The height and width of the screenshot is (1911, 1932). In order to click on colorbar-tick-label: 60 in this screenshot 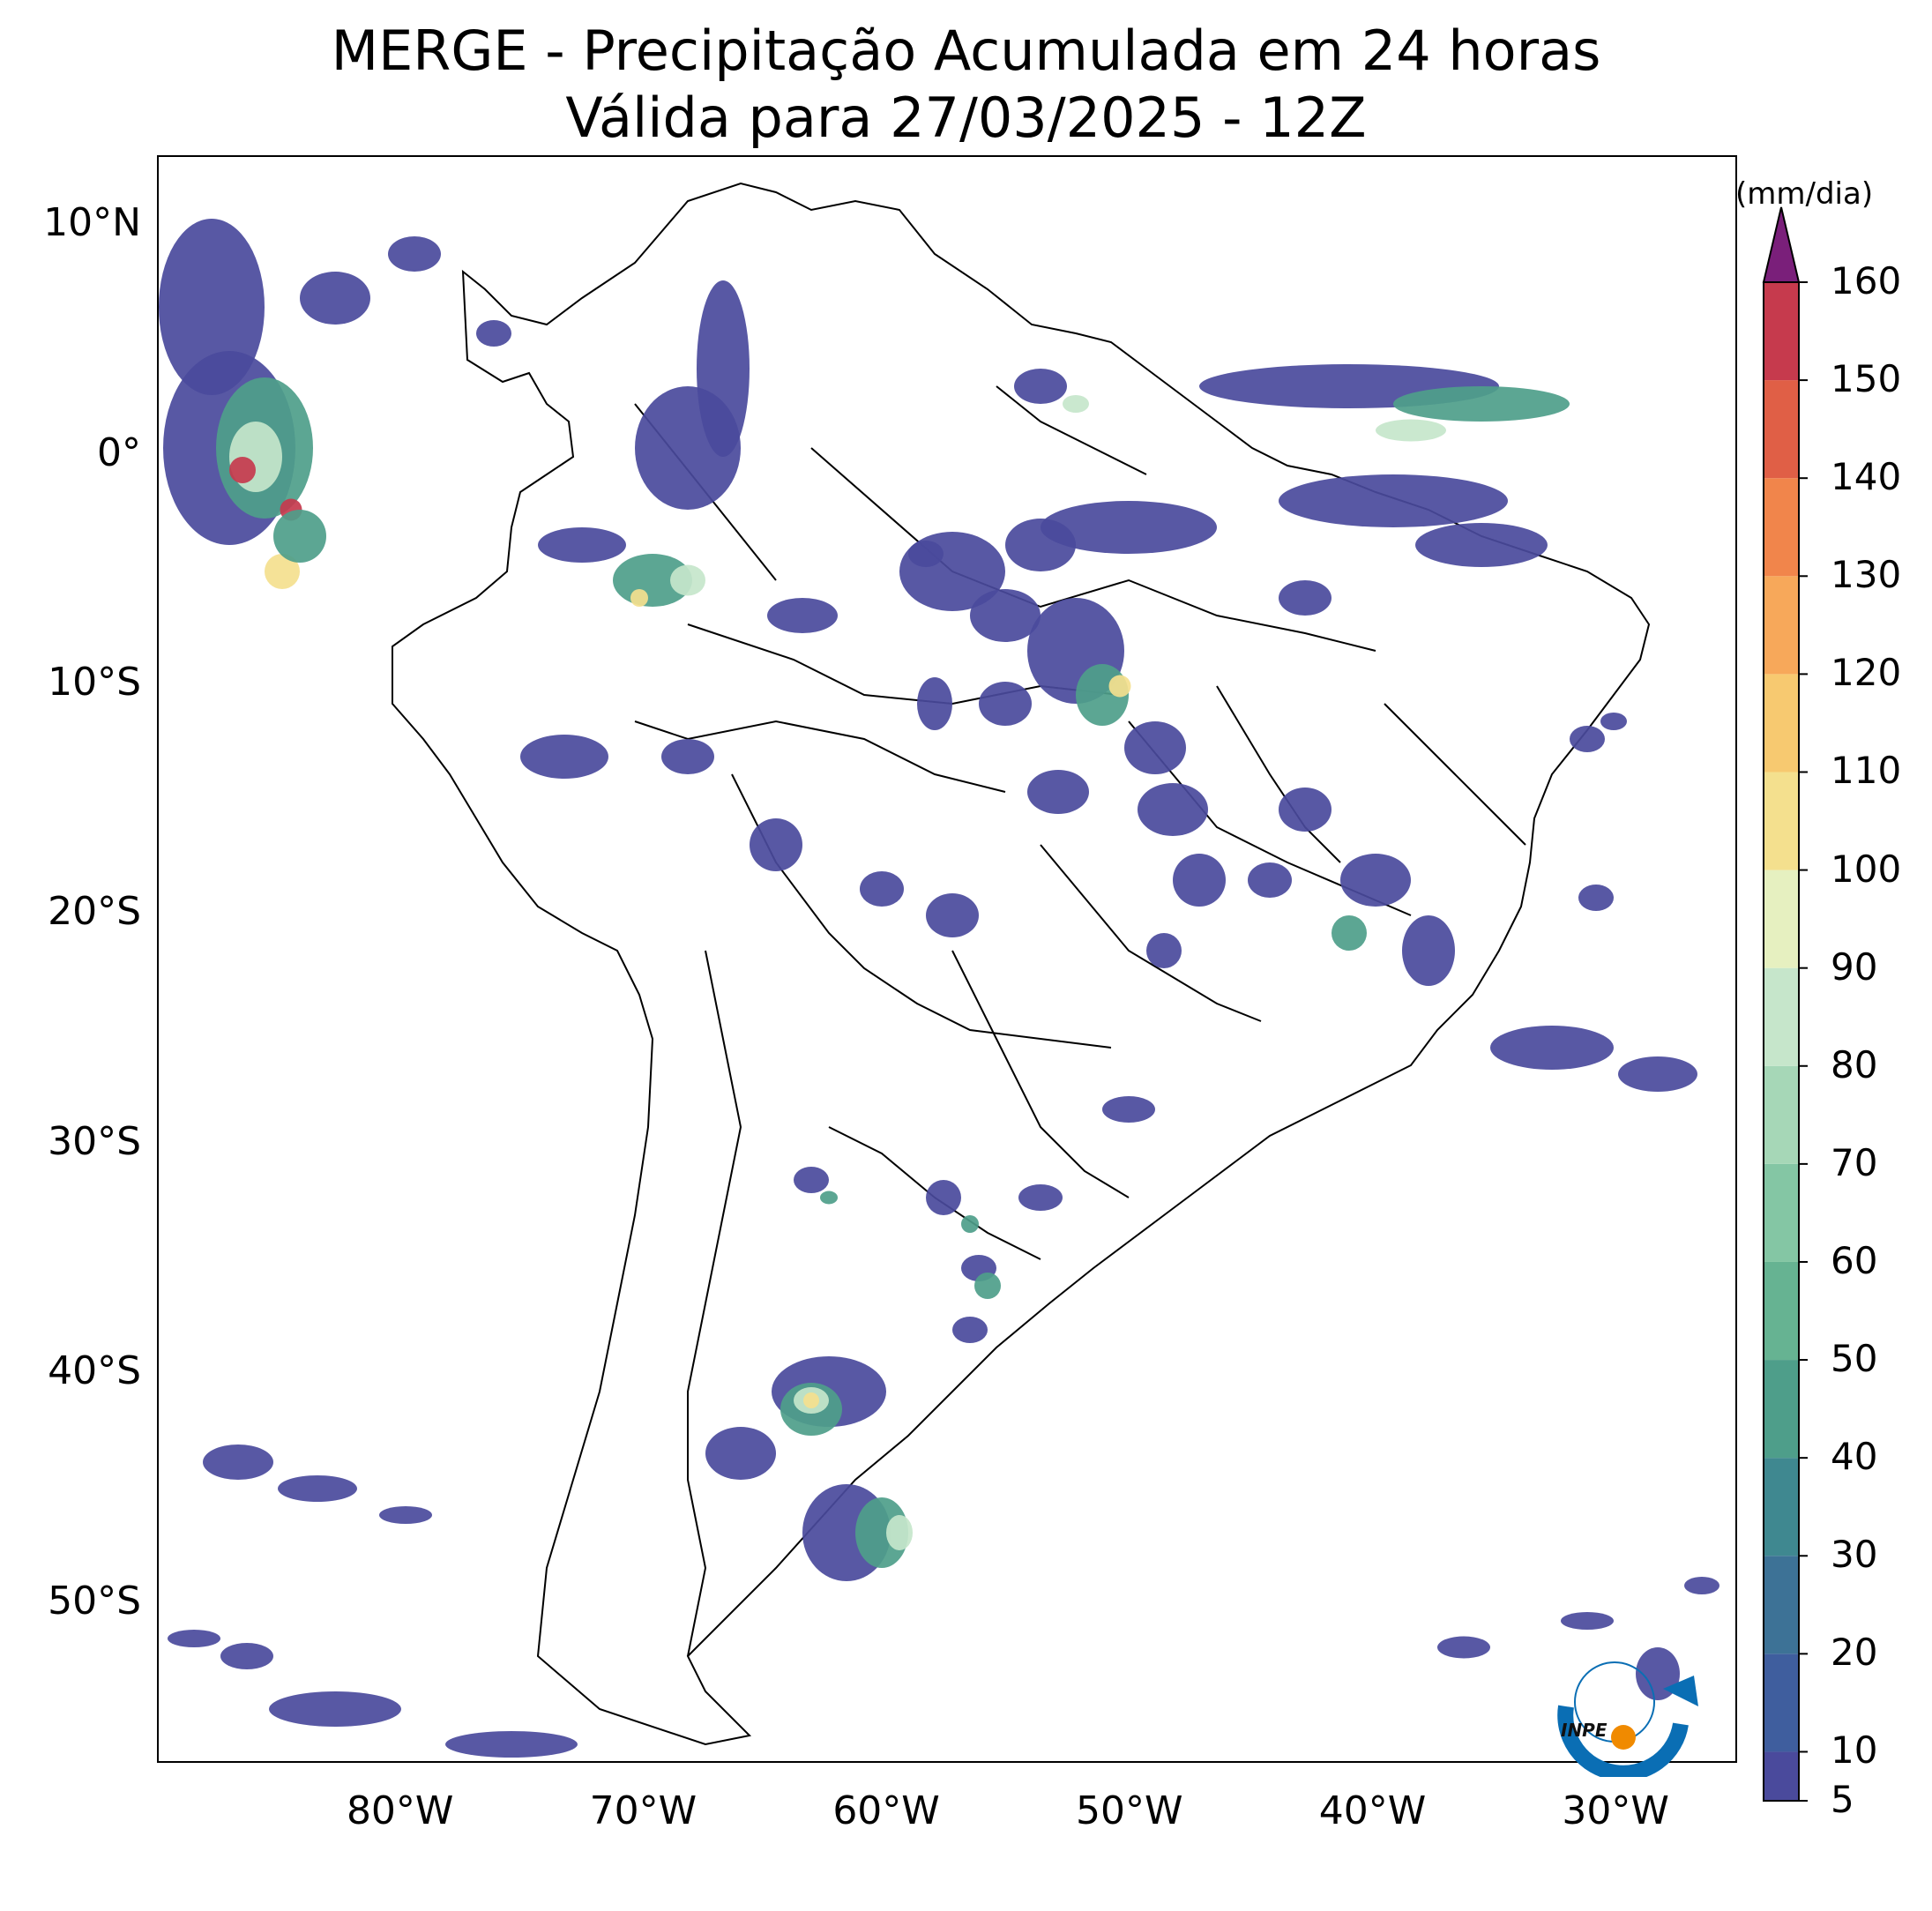, I will do `click(1854, 1260)`.